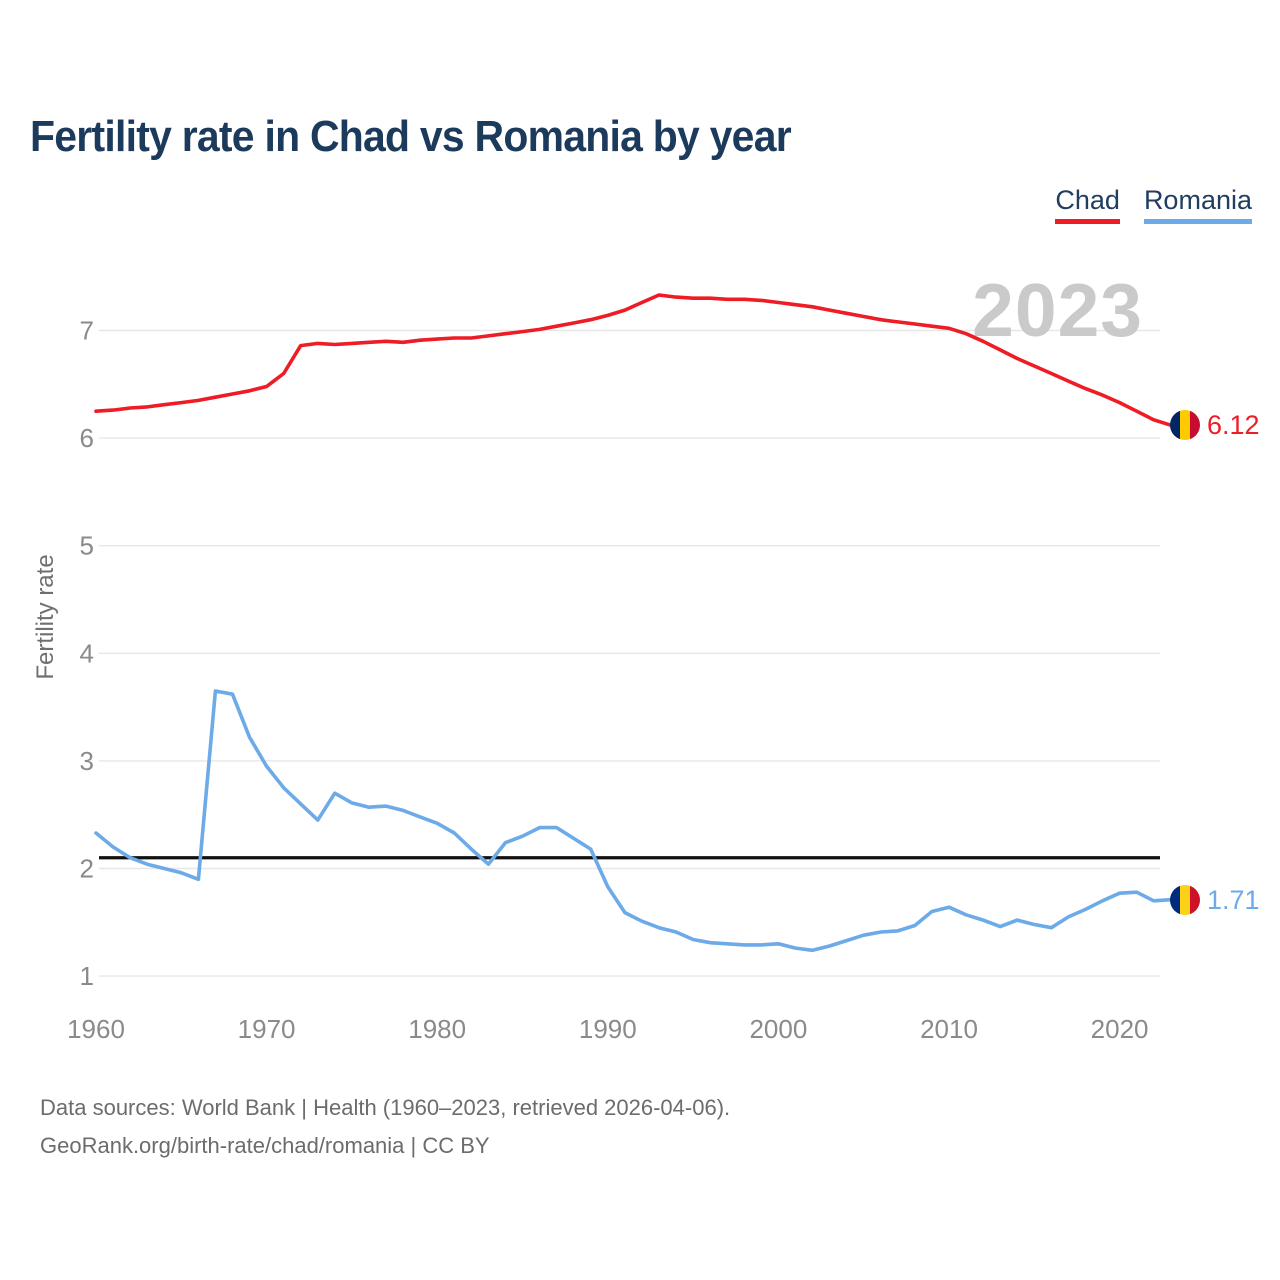  What do you see at coordinates (87, 976) in the screenshot?
I see `y-tick-label: 1` at bounding box center [87, 976].